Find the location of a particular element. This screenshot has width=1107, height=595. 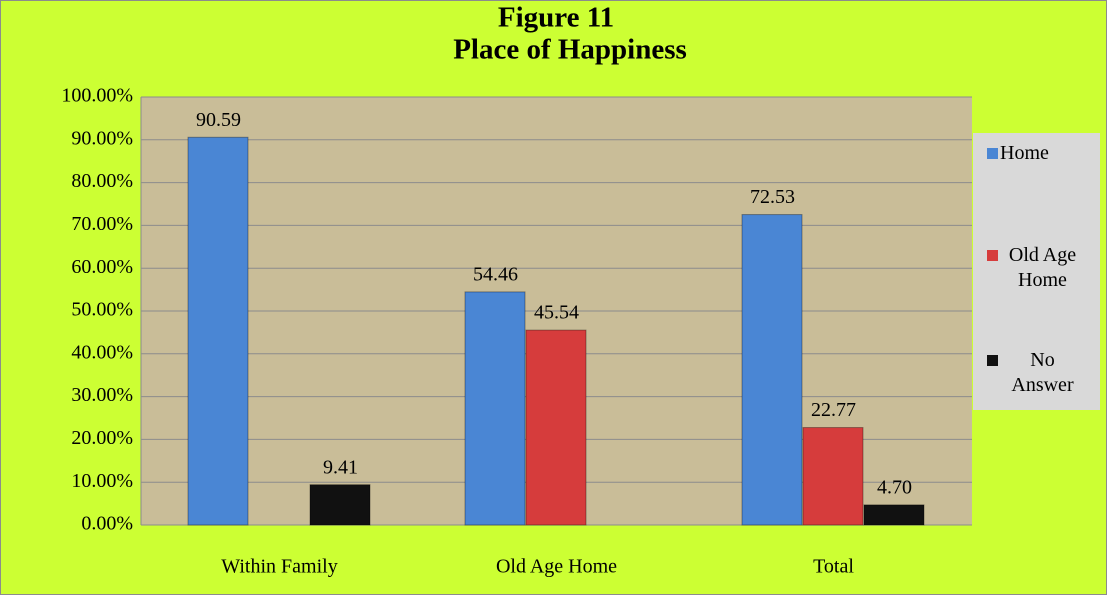

y-tick-label: 20.00% is located at coordinates (102, 438).